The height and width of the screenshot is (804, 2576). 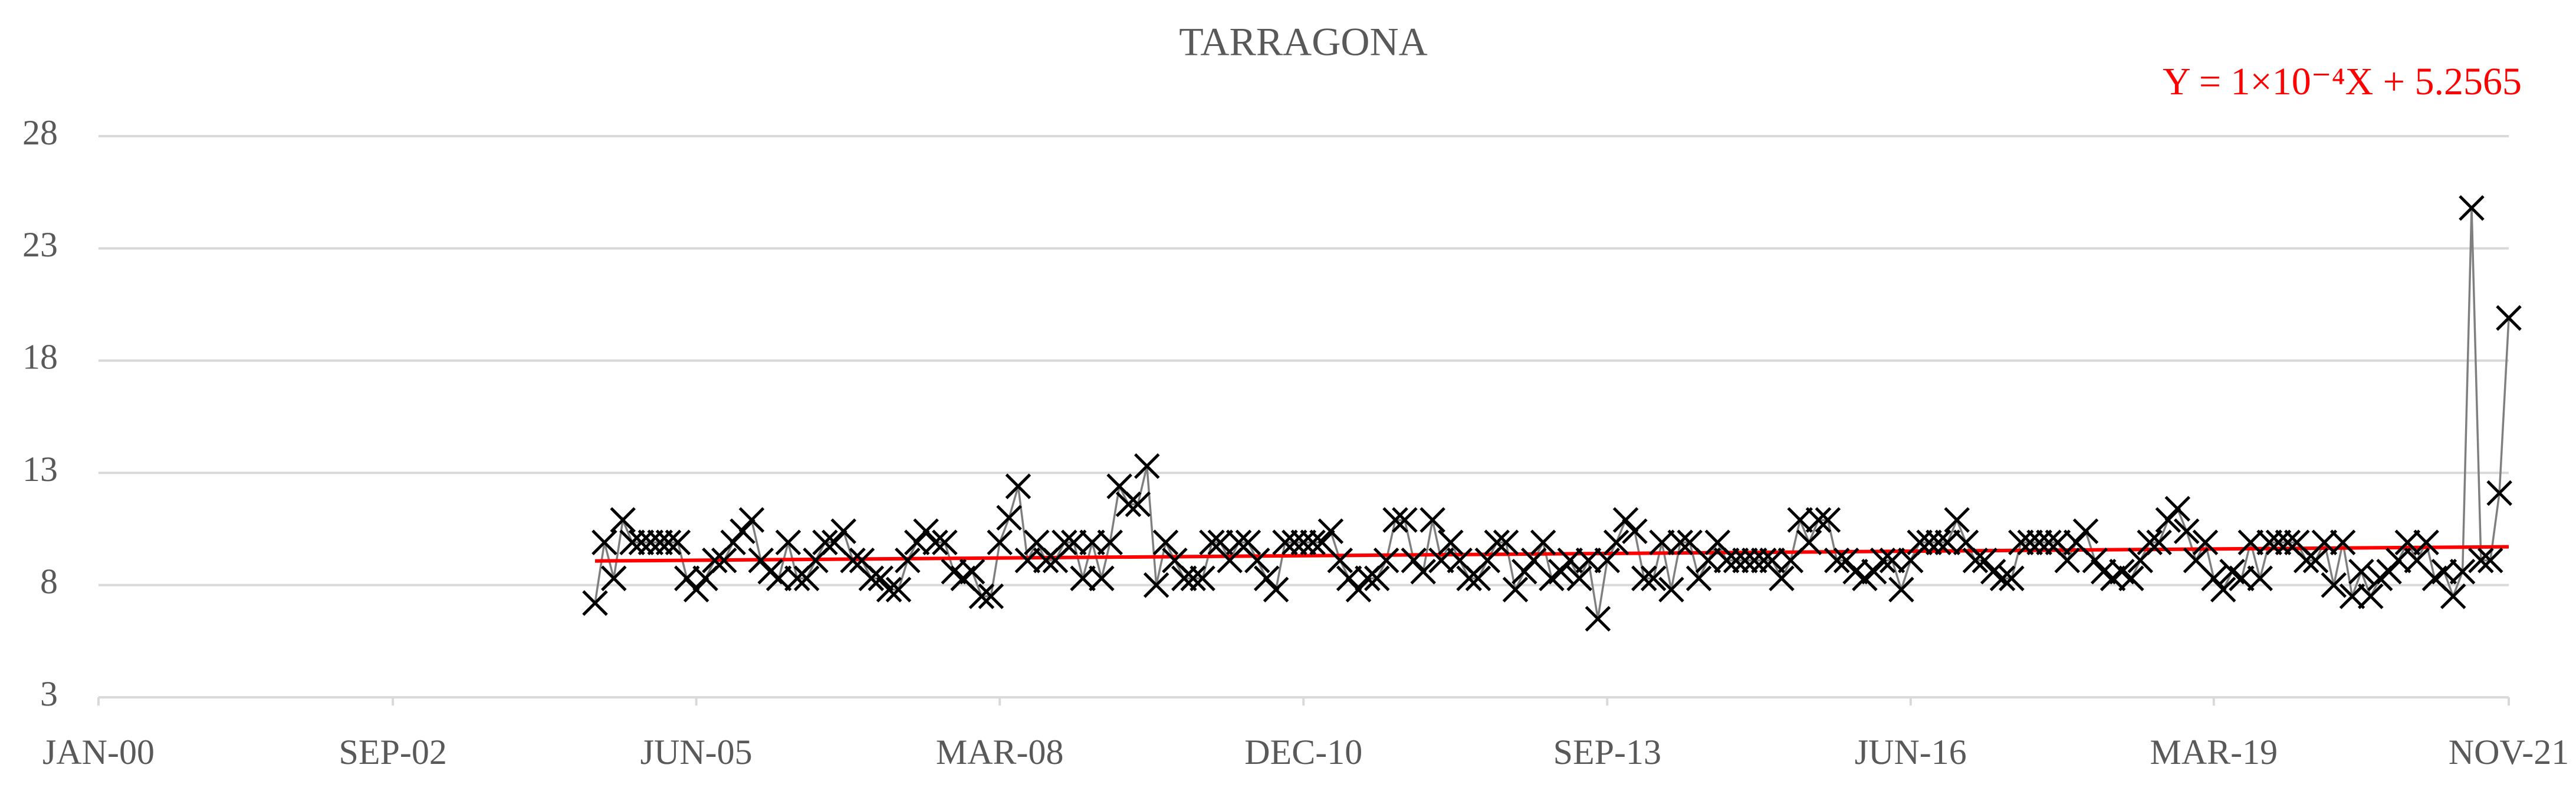 What do you see at coordinates (2509, 753) in the screenshot?
I see `x-tick-label: NOV-21` at bounding box center [2509, 753].